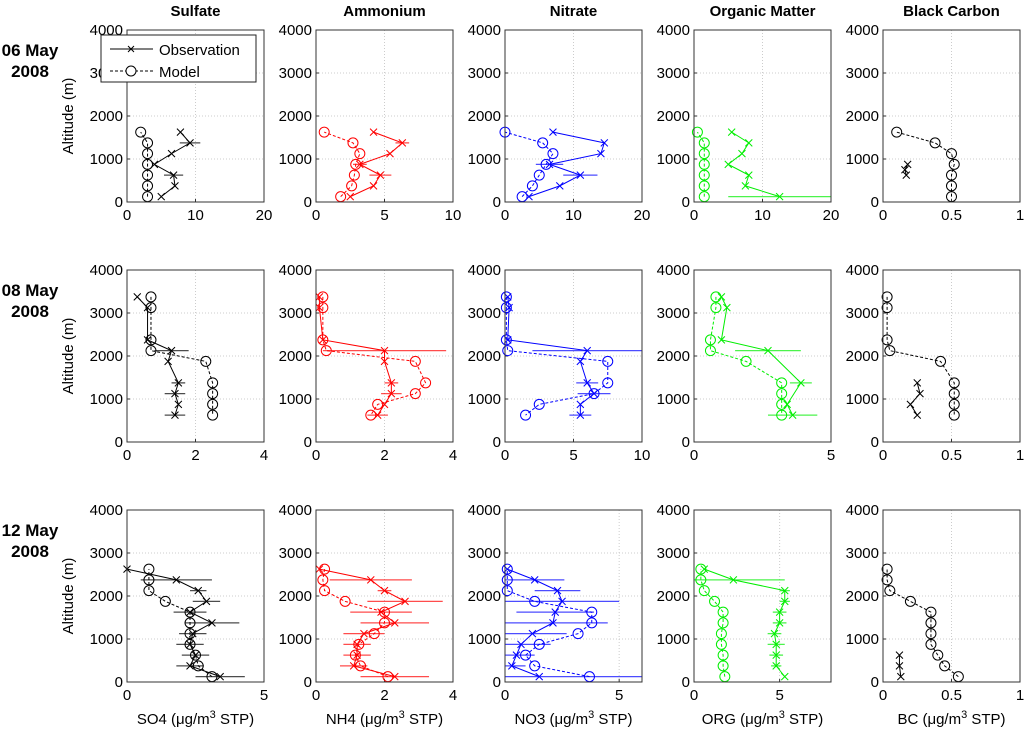  I want to click on panel-1-4: 0 0.5 1 0 1000 2000 3000 4000, so click(935, 363).